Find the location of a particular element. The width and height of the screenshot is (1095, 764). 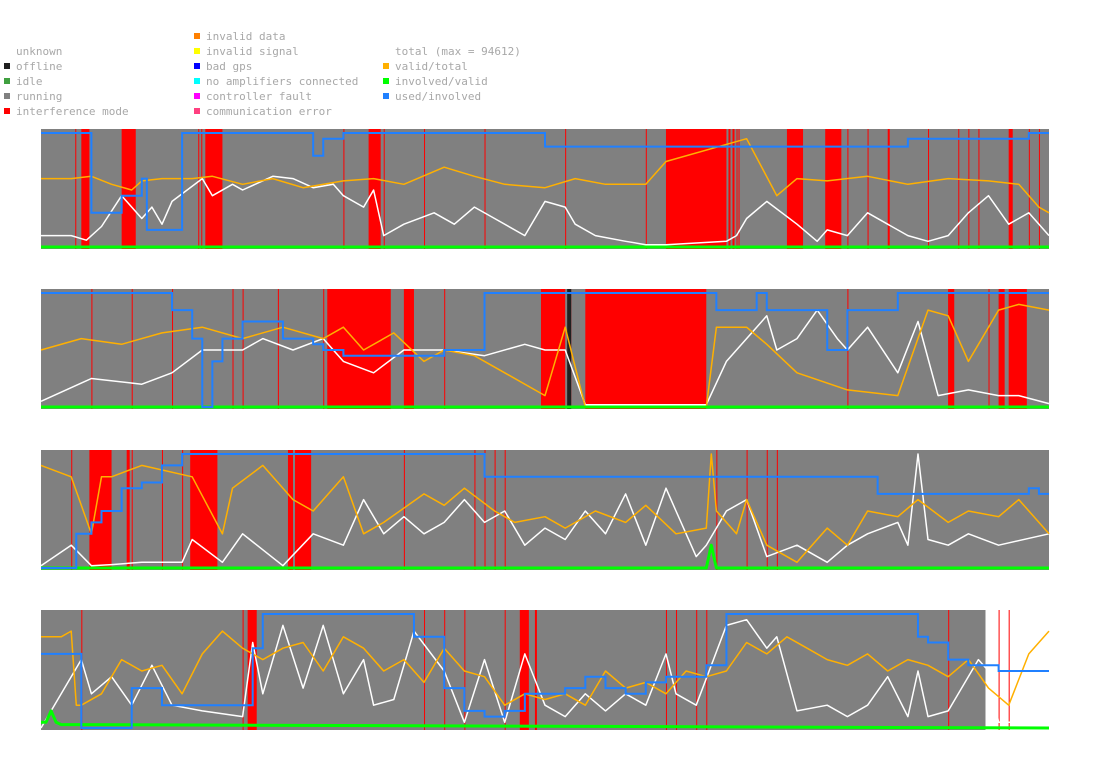

legend-item: invalid data is located at coordinates (239, 36).